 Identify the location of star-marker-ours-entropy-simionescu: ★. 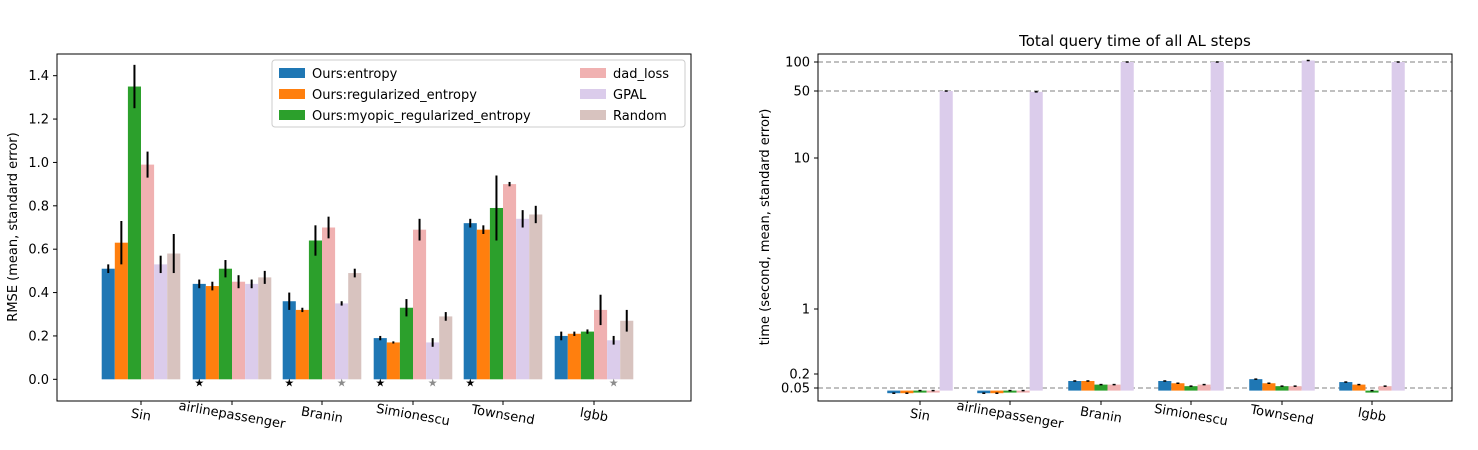
(380, 382).